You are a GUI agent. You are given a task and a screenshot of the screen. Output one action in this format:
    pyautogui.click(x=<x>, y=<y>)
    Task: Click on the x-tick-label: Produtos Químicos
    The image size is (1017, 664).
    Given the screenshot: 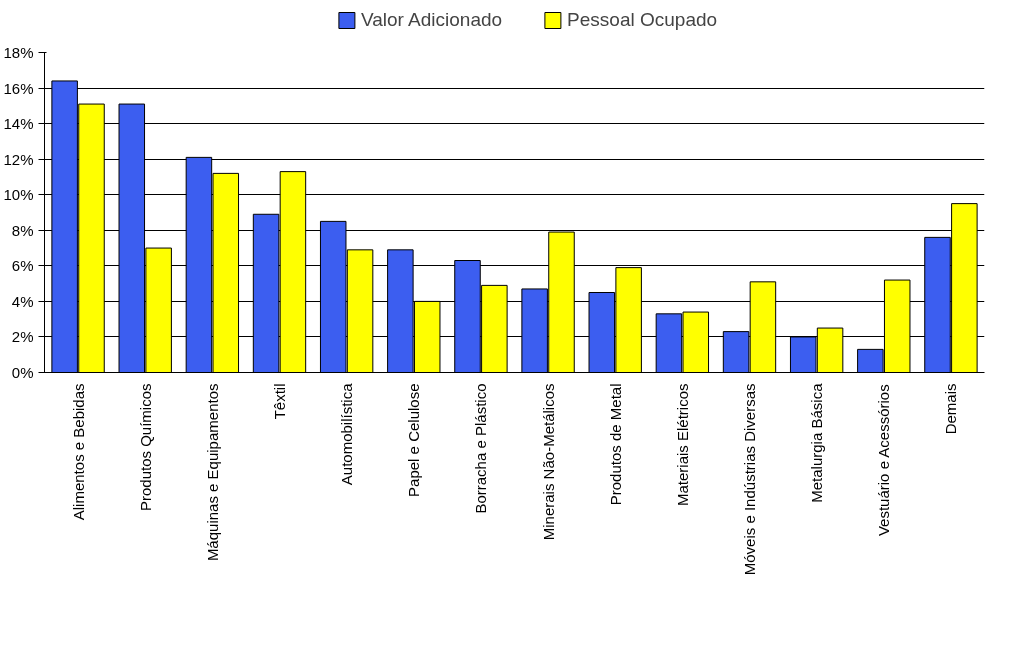 What is the action you would take?
    pyautogui.click(x=145, y=447)
    